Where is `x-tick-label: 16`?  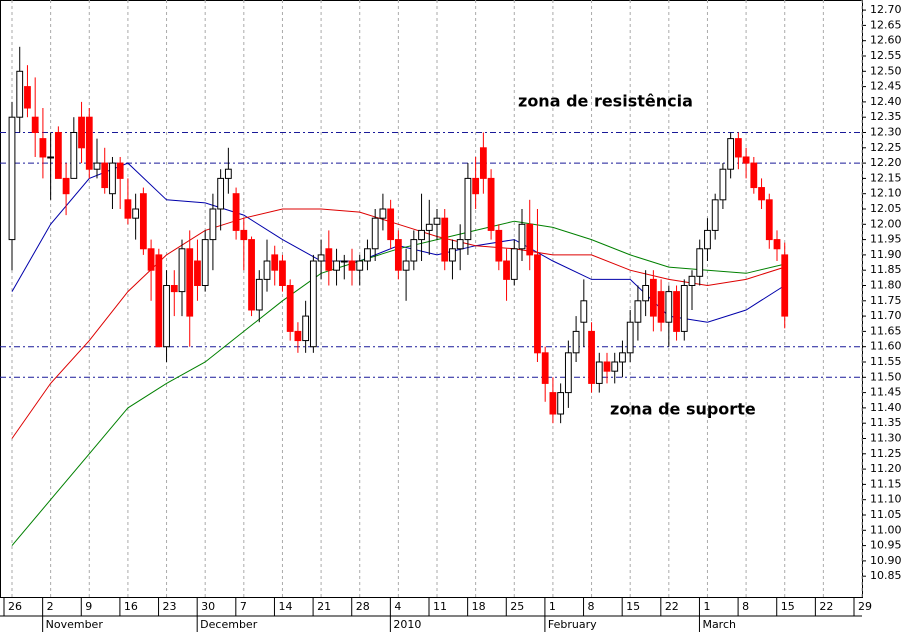 x-tick-label: 16 is located at coordinates (131, 606).